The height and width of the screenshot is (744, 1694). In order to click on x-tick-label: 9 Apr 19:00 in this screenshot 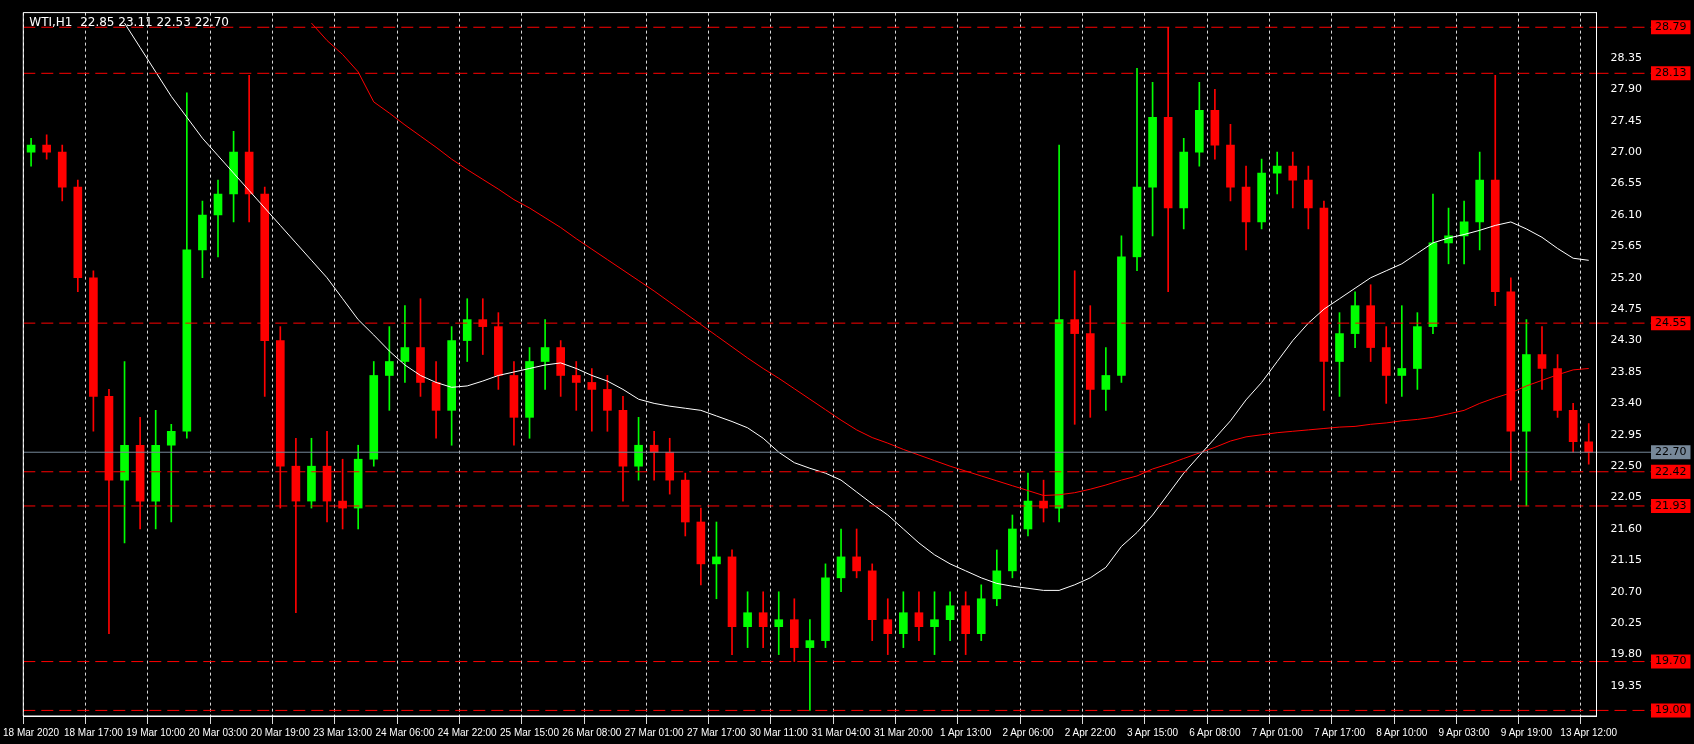, I will do `click(1526, 732)`.